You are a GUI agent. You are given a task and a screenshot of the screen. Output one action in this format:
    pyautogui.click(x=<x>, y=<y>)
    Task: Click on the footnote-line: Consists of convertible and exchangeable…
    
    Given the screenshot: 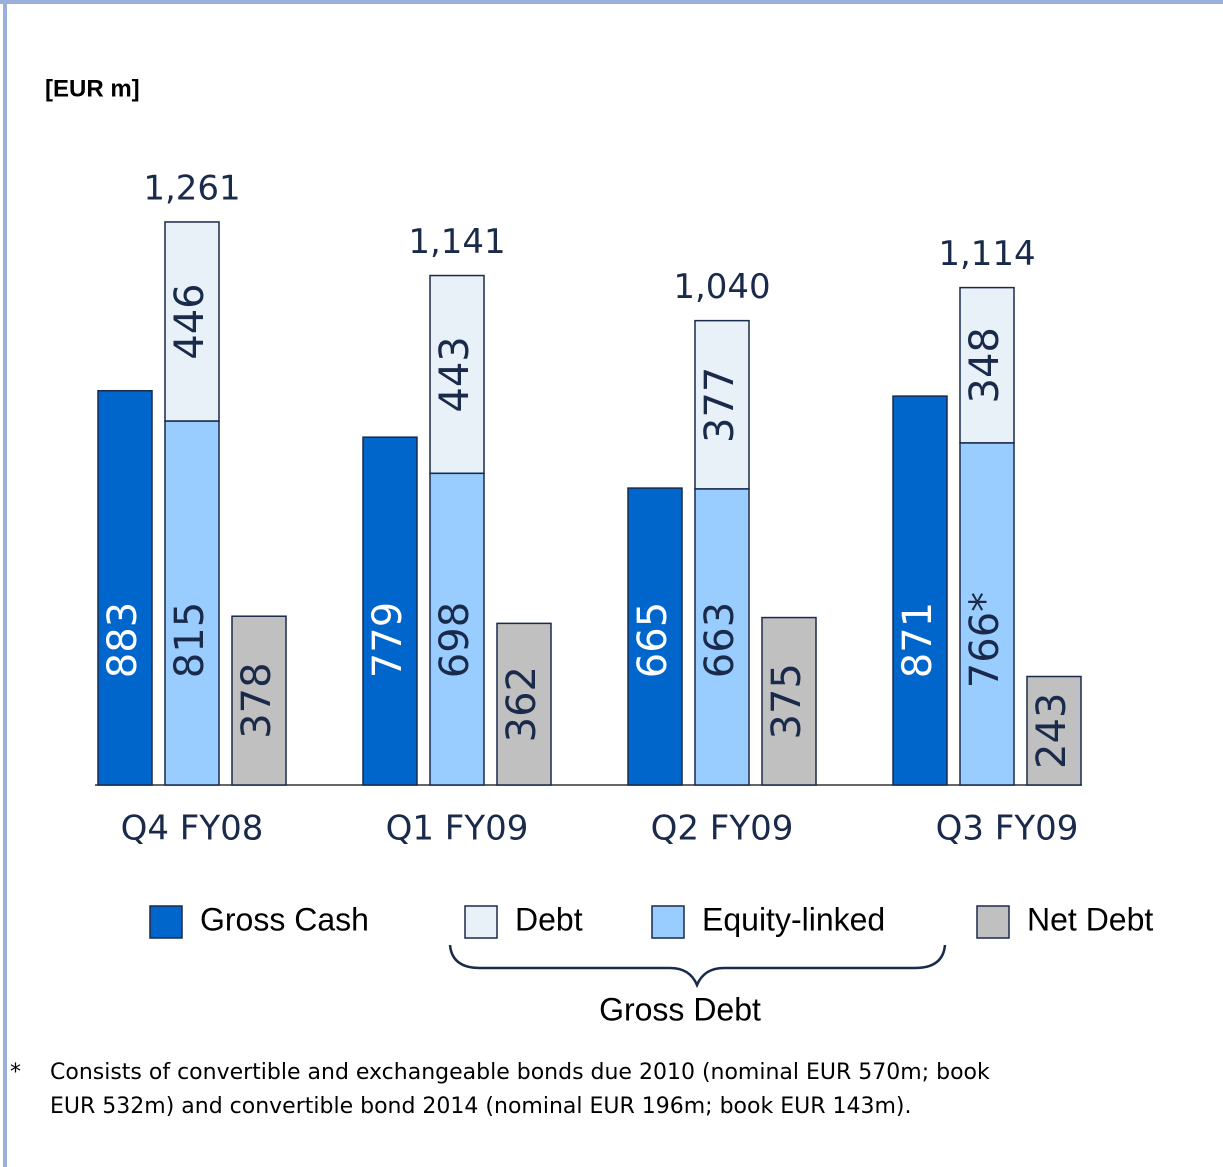 What is the action you would take?
    pyautogui.click(x=520, y=1072)
    